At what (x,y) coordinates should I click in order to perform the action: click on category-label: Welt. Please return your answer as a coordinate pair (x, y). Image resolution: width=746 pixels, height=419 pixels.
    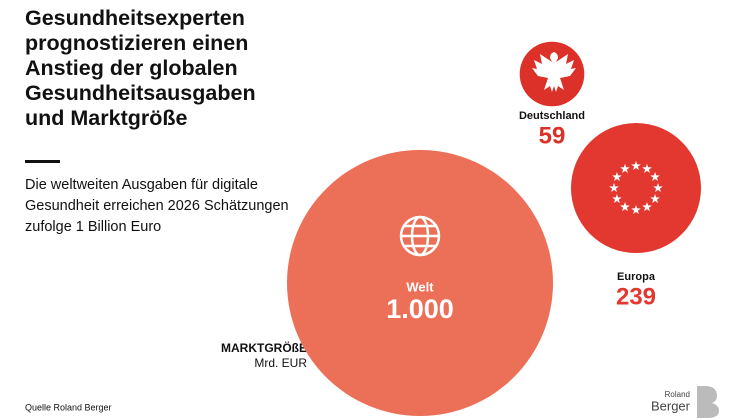
    Looking at the image, I should click on (420, 286).